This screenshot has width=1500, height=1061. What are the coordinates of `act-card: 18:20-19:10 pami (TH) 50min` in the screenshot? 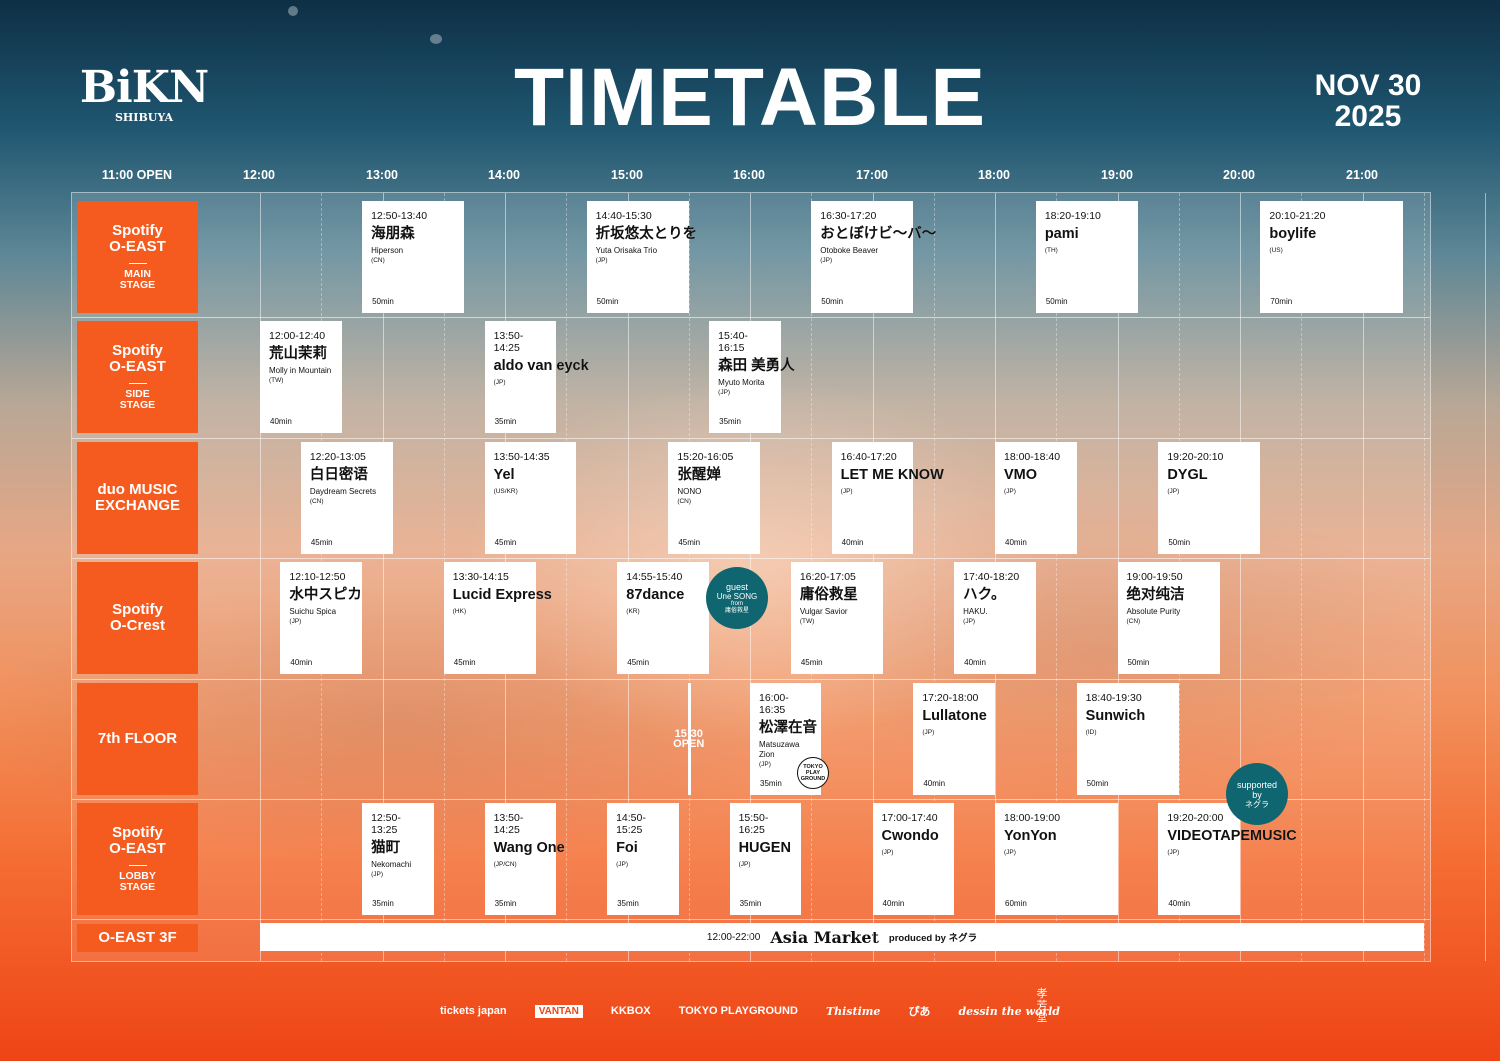 It's located at (1086, 257).